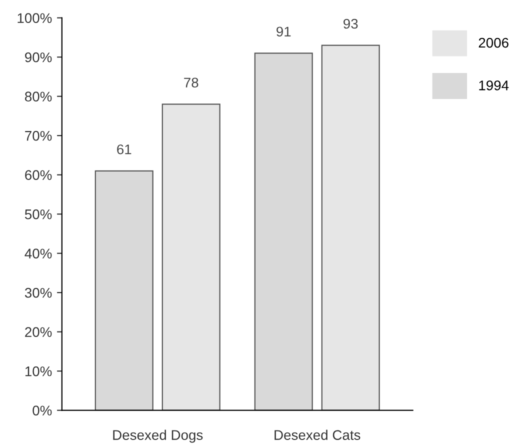  Describe the element at coordinates (38, 253) in the screenshot. I see `y-tick-label: 40%` at that location.